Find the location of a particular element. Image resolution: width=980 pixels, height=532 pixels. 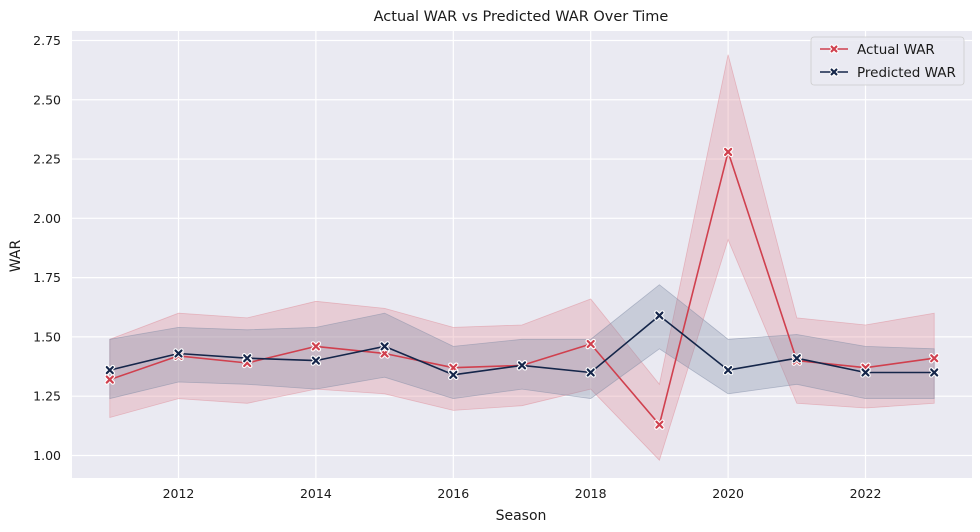

legend-item: Predicted WAR is located at coordinates (888, 73).